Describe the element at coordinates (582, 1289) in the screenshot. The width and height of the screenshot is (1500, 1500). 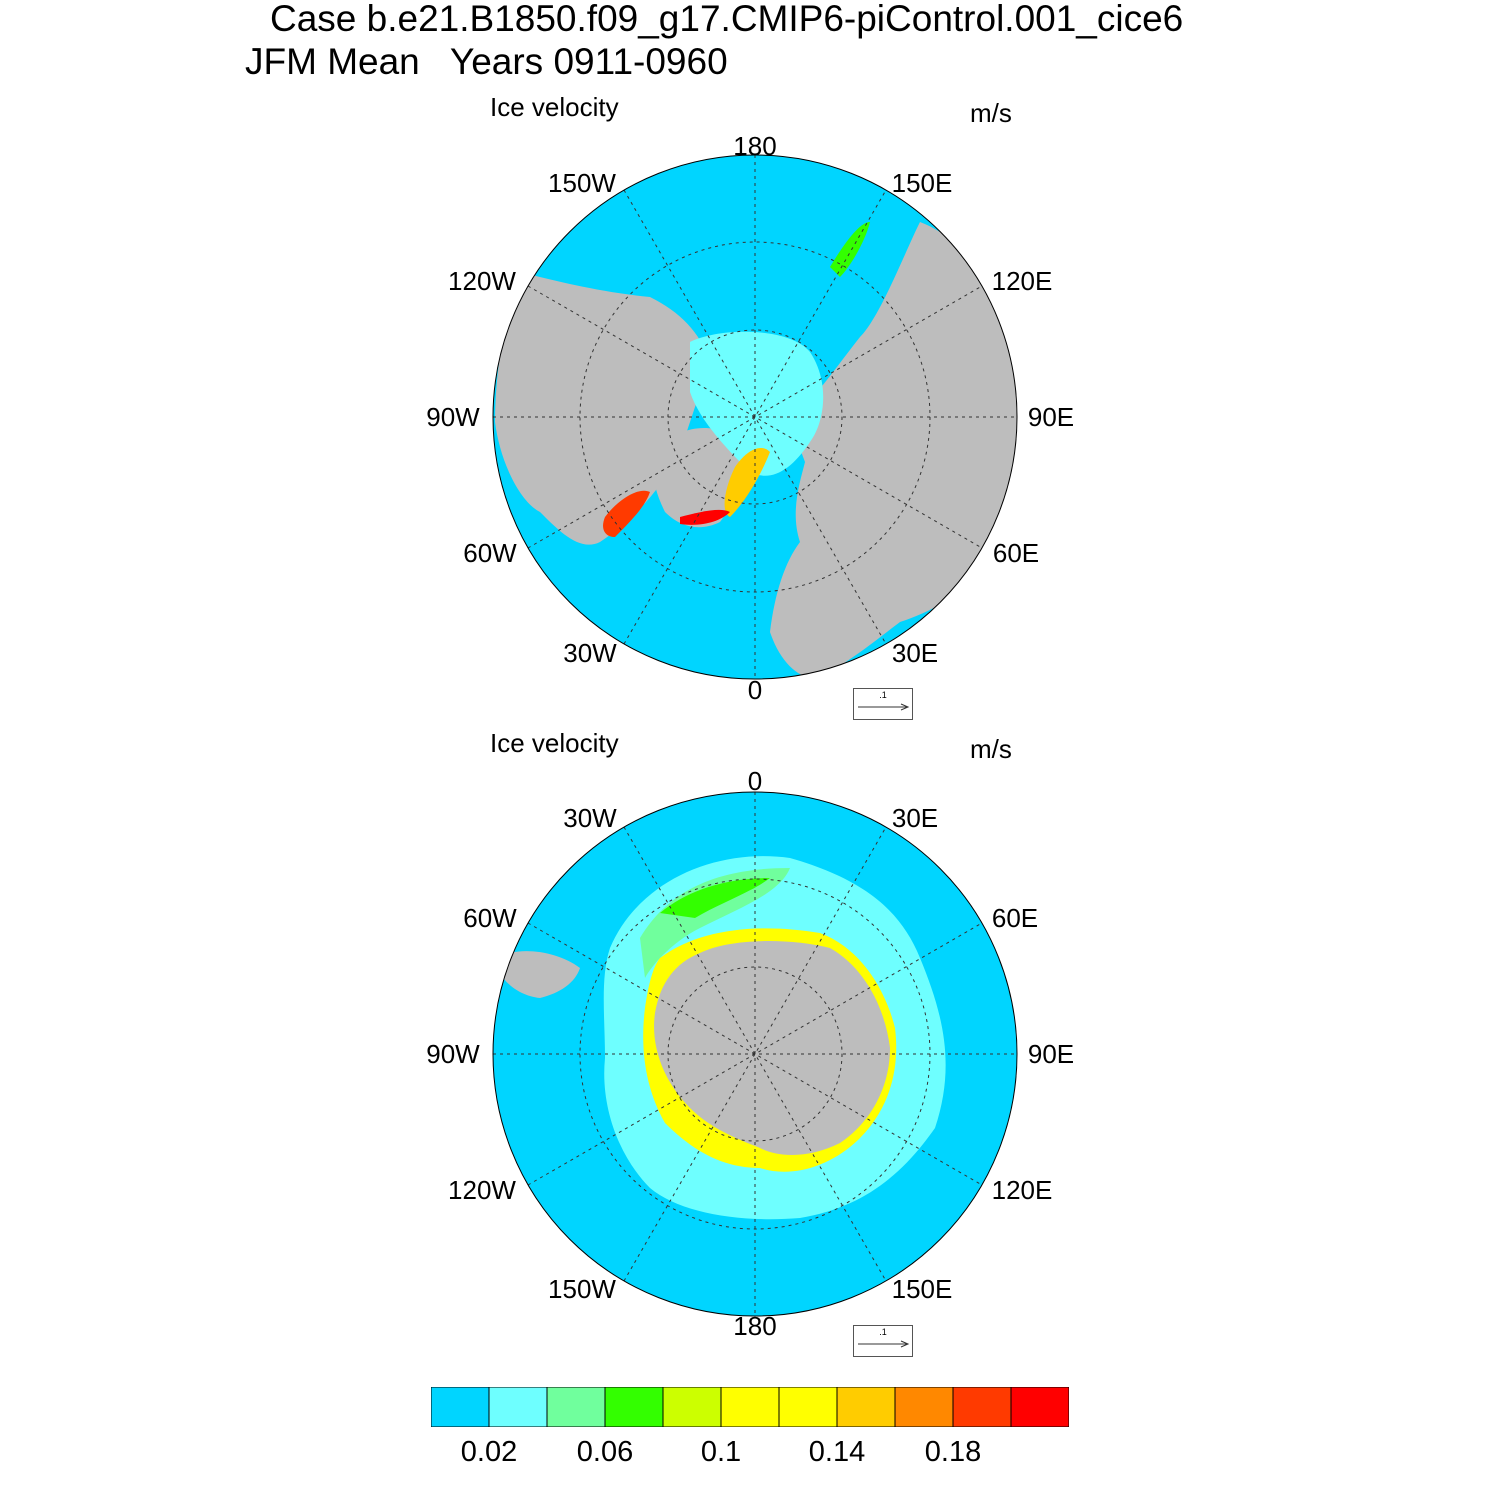
I see `sh-lon-label: 150W` at that location.